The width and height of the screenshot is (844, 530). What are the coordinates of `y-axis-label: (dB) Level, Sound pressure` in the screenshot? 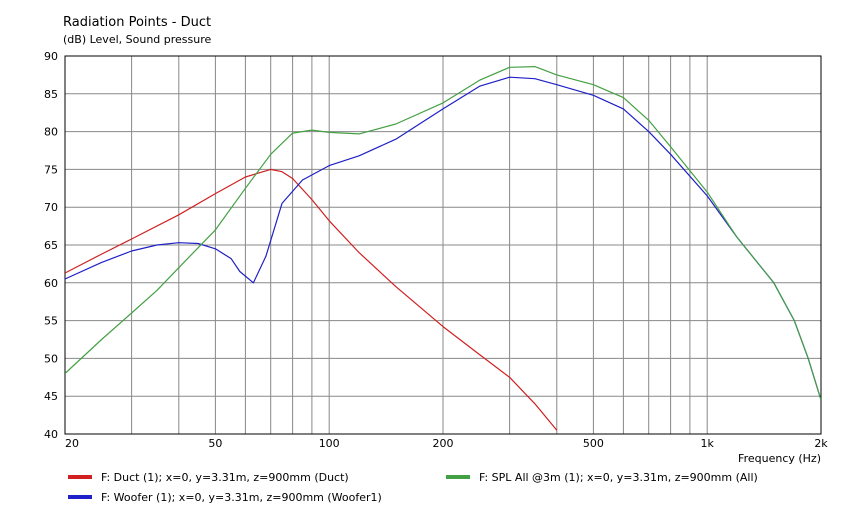 It's located at (137, 39).